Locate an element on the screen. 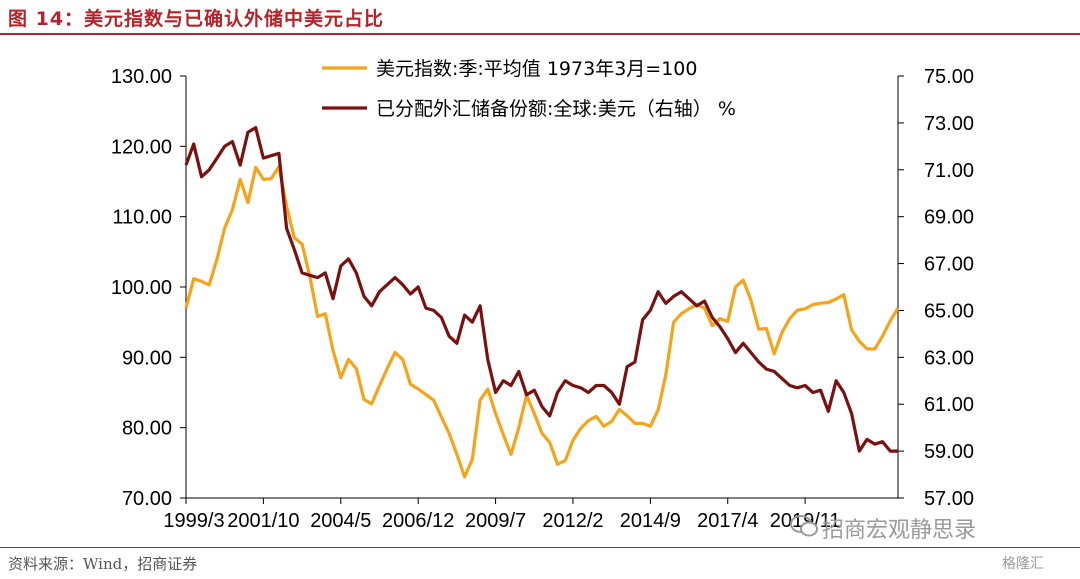 Image resolution: width=1080 pixels, height=579 pixels. right-tick-label: 73.00 is located at coordinates (949, 124).